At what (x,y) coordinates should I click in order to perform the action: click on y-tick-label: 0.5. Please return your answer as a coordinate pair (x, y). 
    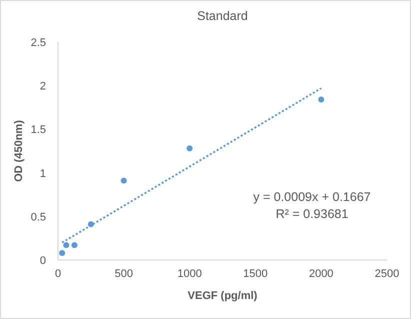
    Looking at the image, I should click on (38, 217).